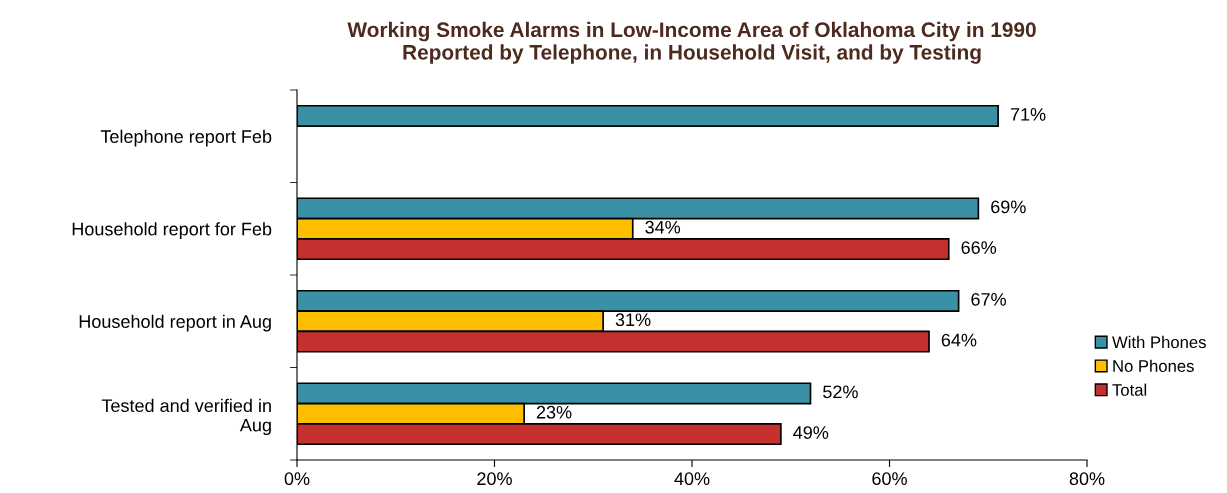  Describe the element at coordinates (1129, 389) in the screenshot. I see `legend-label: Total` at that location.